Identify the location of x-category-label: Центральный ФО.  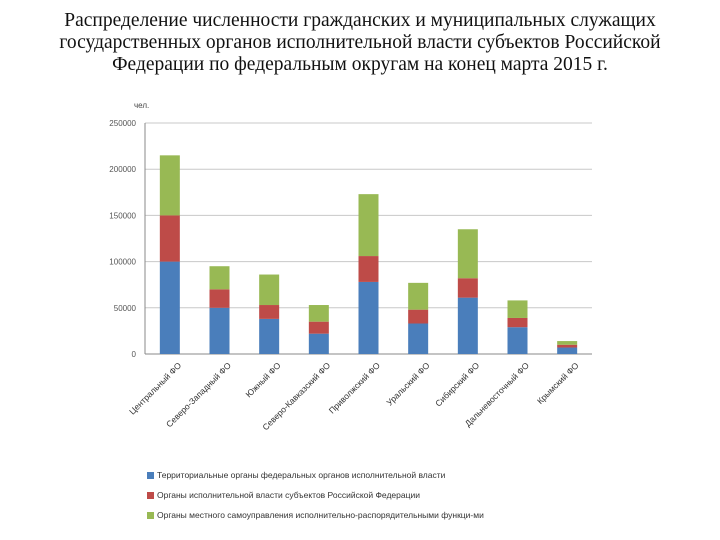
(155, 388).